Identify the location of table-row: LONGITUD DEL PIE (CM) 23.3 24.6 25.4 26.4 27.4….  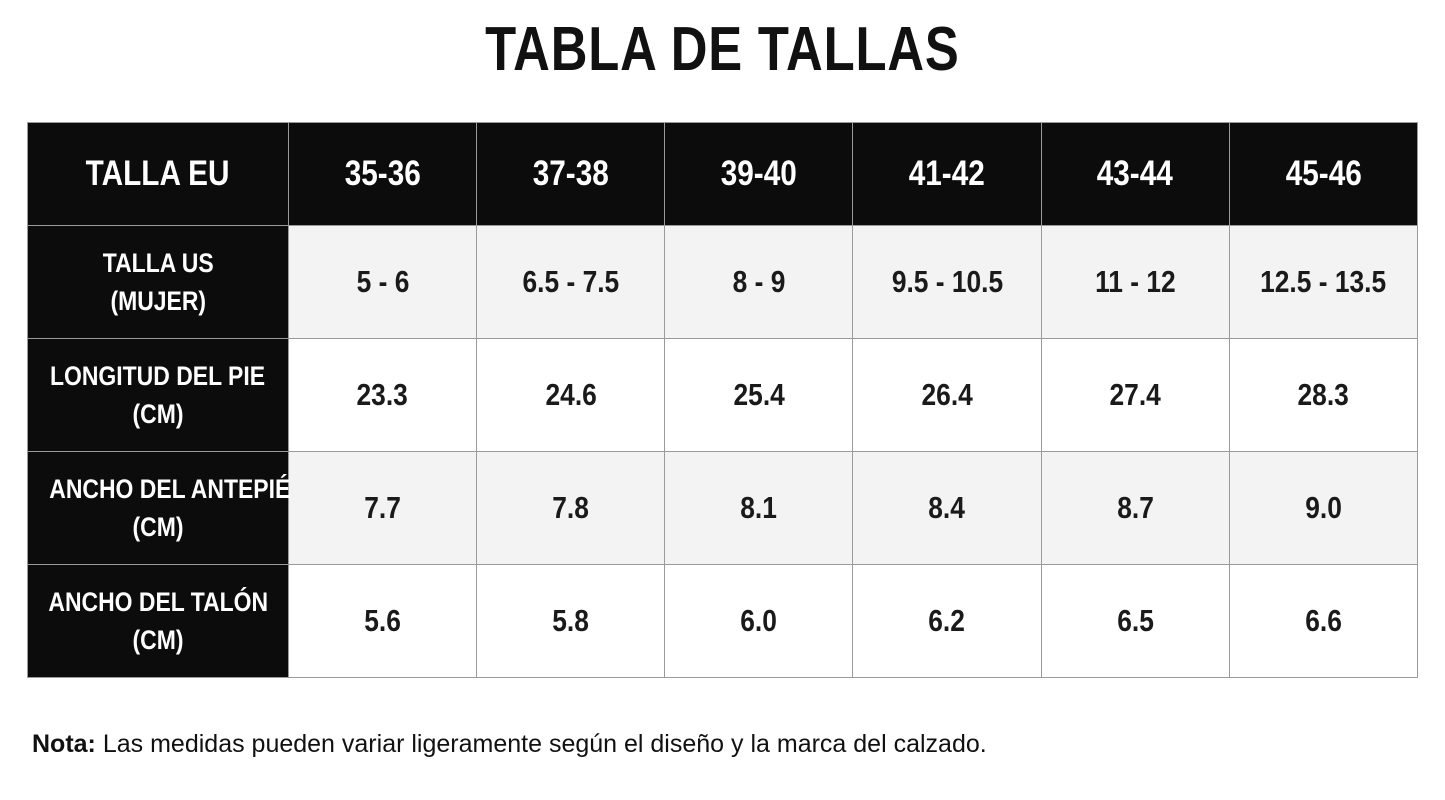
(723, 395).